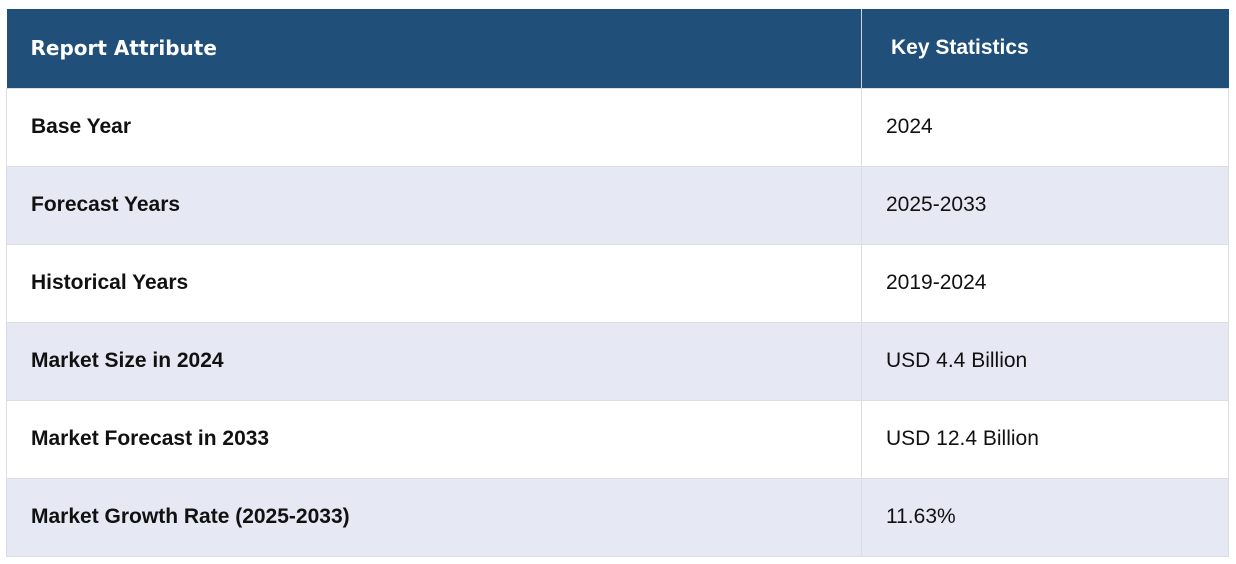 The width and height of the screenshot is (1236, 564). What do you see at coordinates (434, 48) in the screenshot?
I see `header-report-attribute: Report Attribute` at bounding box center [434, 48].